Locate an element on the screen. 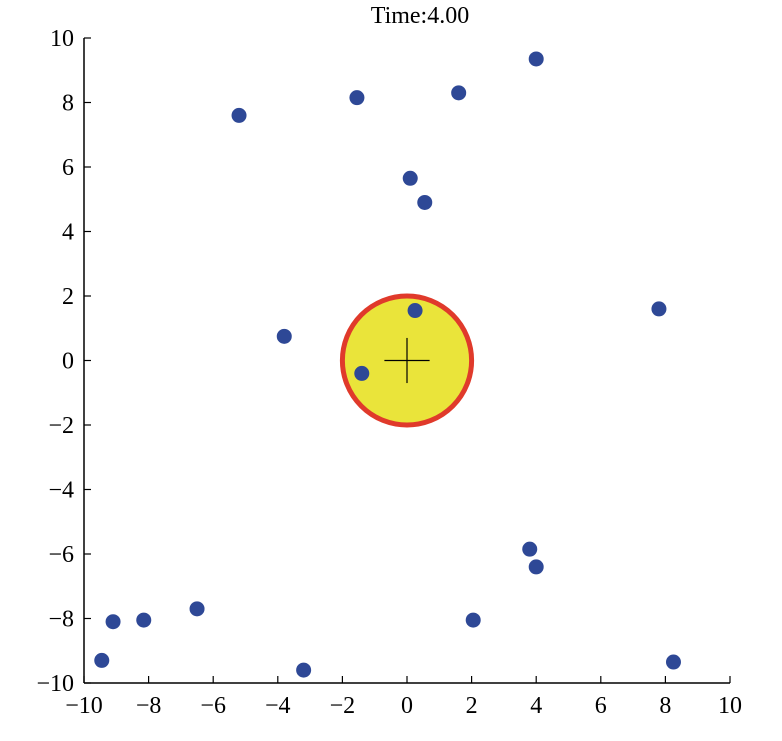 The width and height of the screenshot is (782, 741). x-tick-label: −10 is located at coordinates (84, 706).